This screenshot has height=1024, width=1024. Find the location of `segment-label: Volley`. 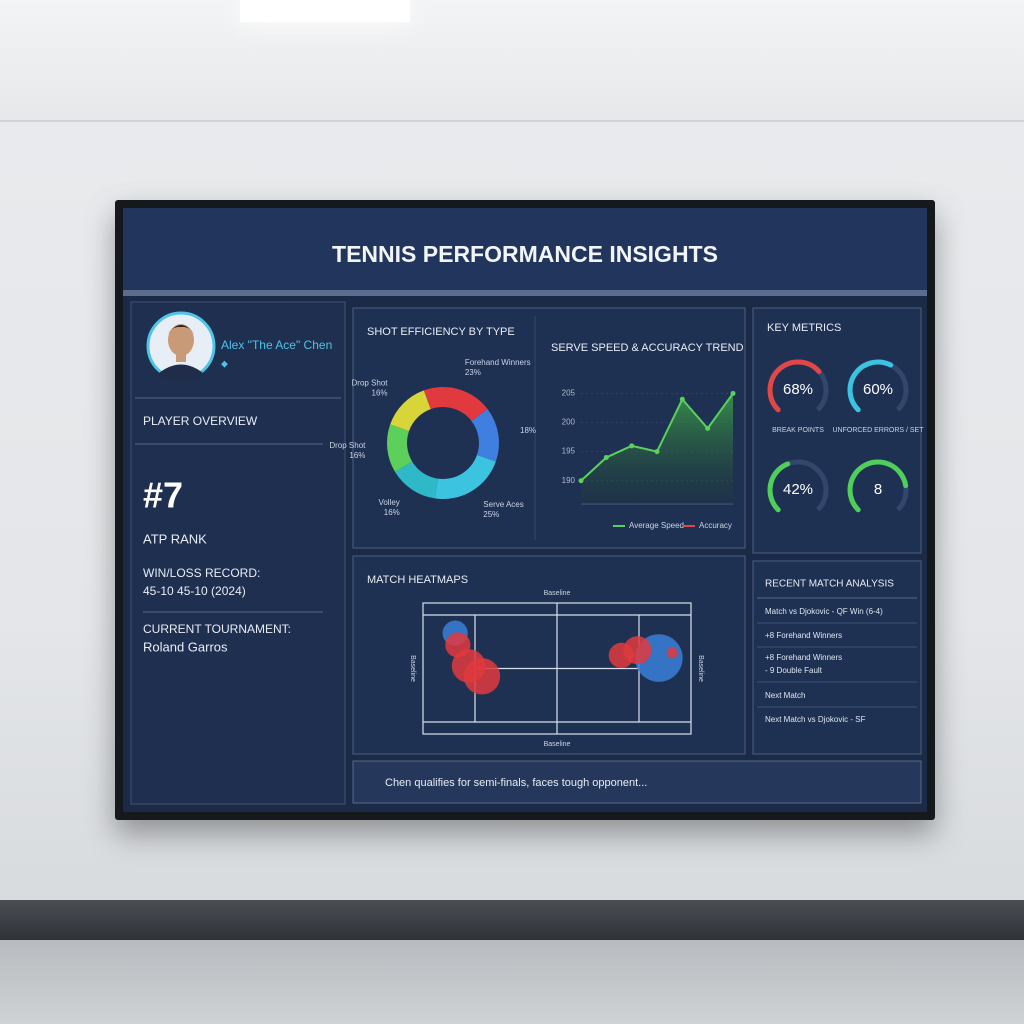

segment-label: Volley is located at coordinates (388, 502).